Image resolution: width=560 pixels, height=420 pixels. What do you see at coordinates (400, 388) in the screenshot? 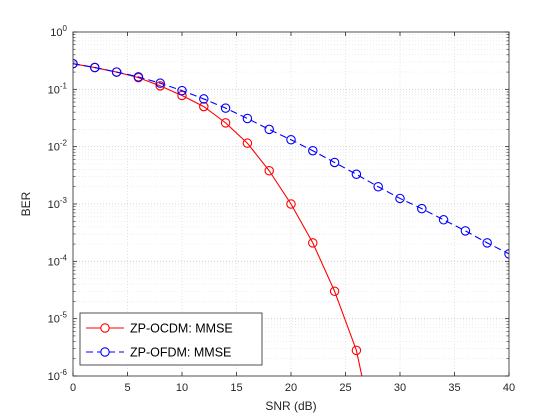
I see `x-tick-label: 30` at bounding box center [400, 388].